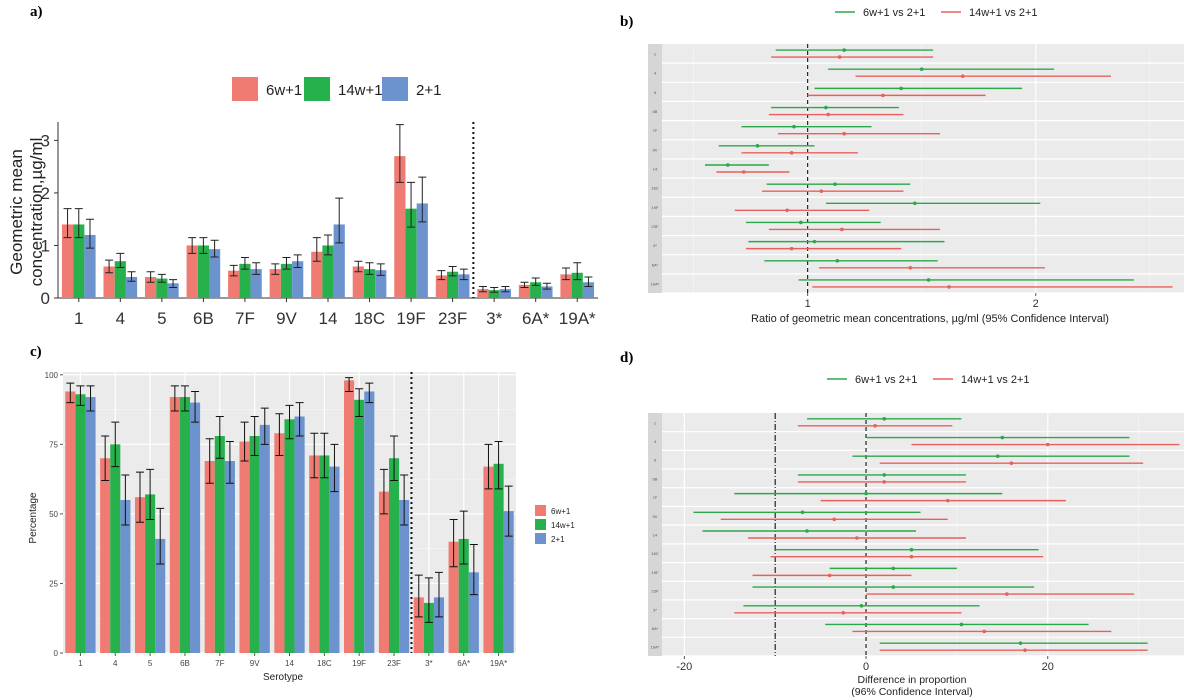 The height and width of the screenshot is (699, 1200). Describe the element at coordinates (358, 282) in the screenshot. I see `chart-a-bar-6w-1-18c` at that location.